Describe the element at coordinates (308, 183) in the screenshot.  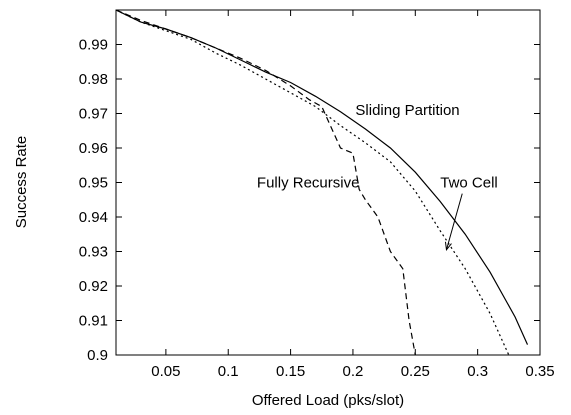
I see `annotation-fully-recursive: Fully Recursive` at that location.